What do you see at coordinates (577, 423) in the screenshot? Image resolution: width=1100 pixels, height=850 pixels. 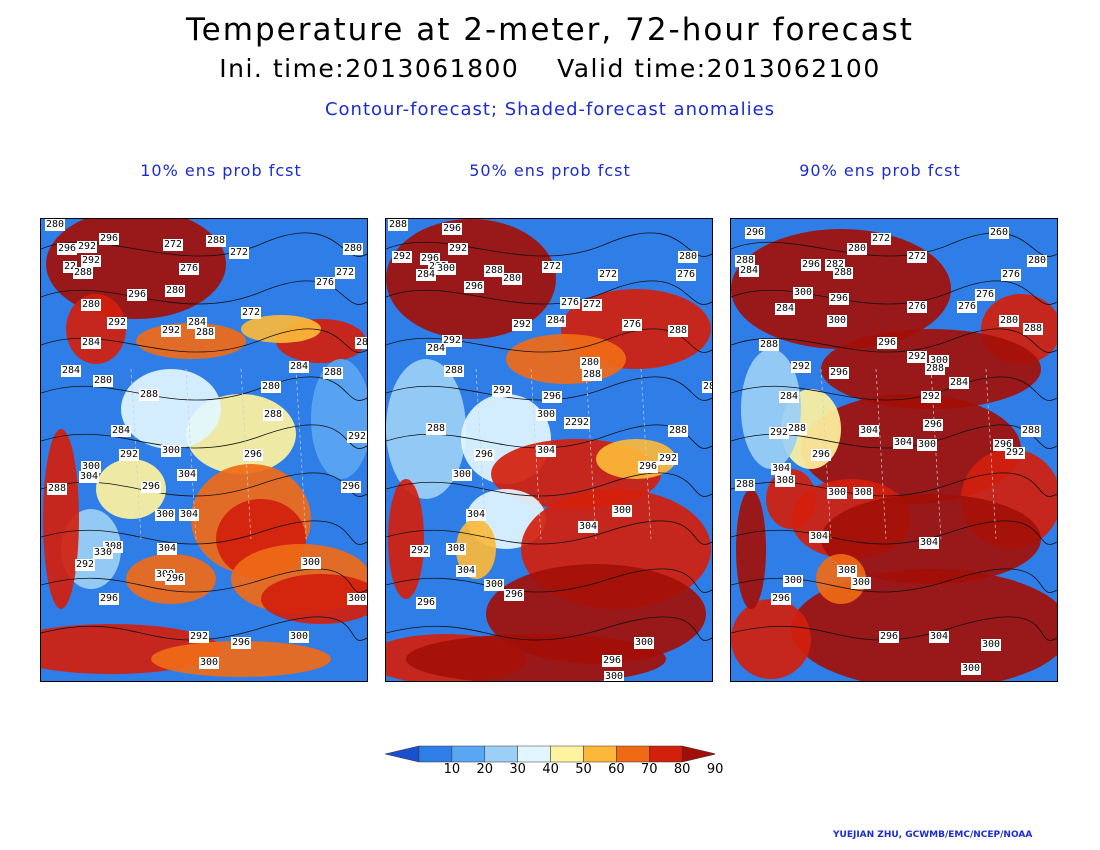 I see `contour-label: 2292` at bounding box center [577, 423].